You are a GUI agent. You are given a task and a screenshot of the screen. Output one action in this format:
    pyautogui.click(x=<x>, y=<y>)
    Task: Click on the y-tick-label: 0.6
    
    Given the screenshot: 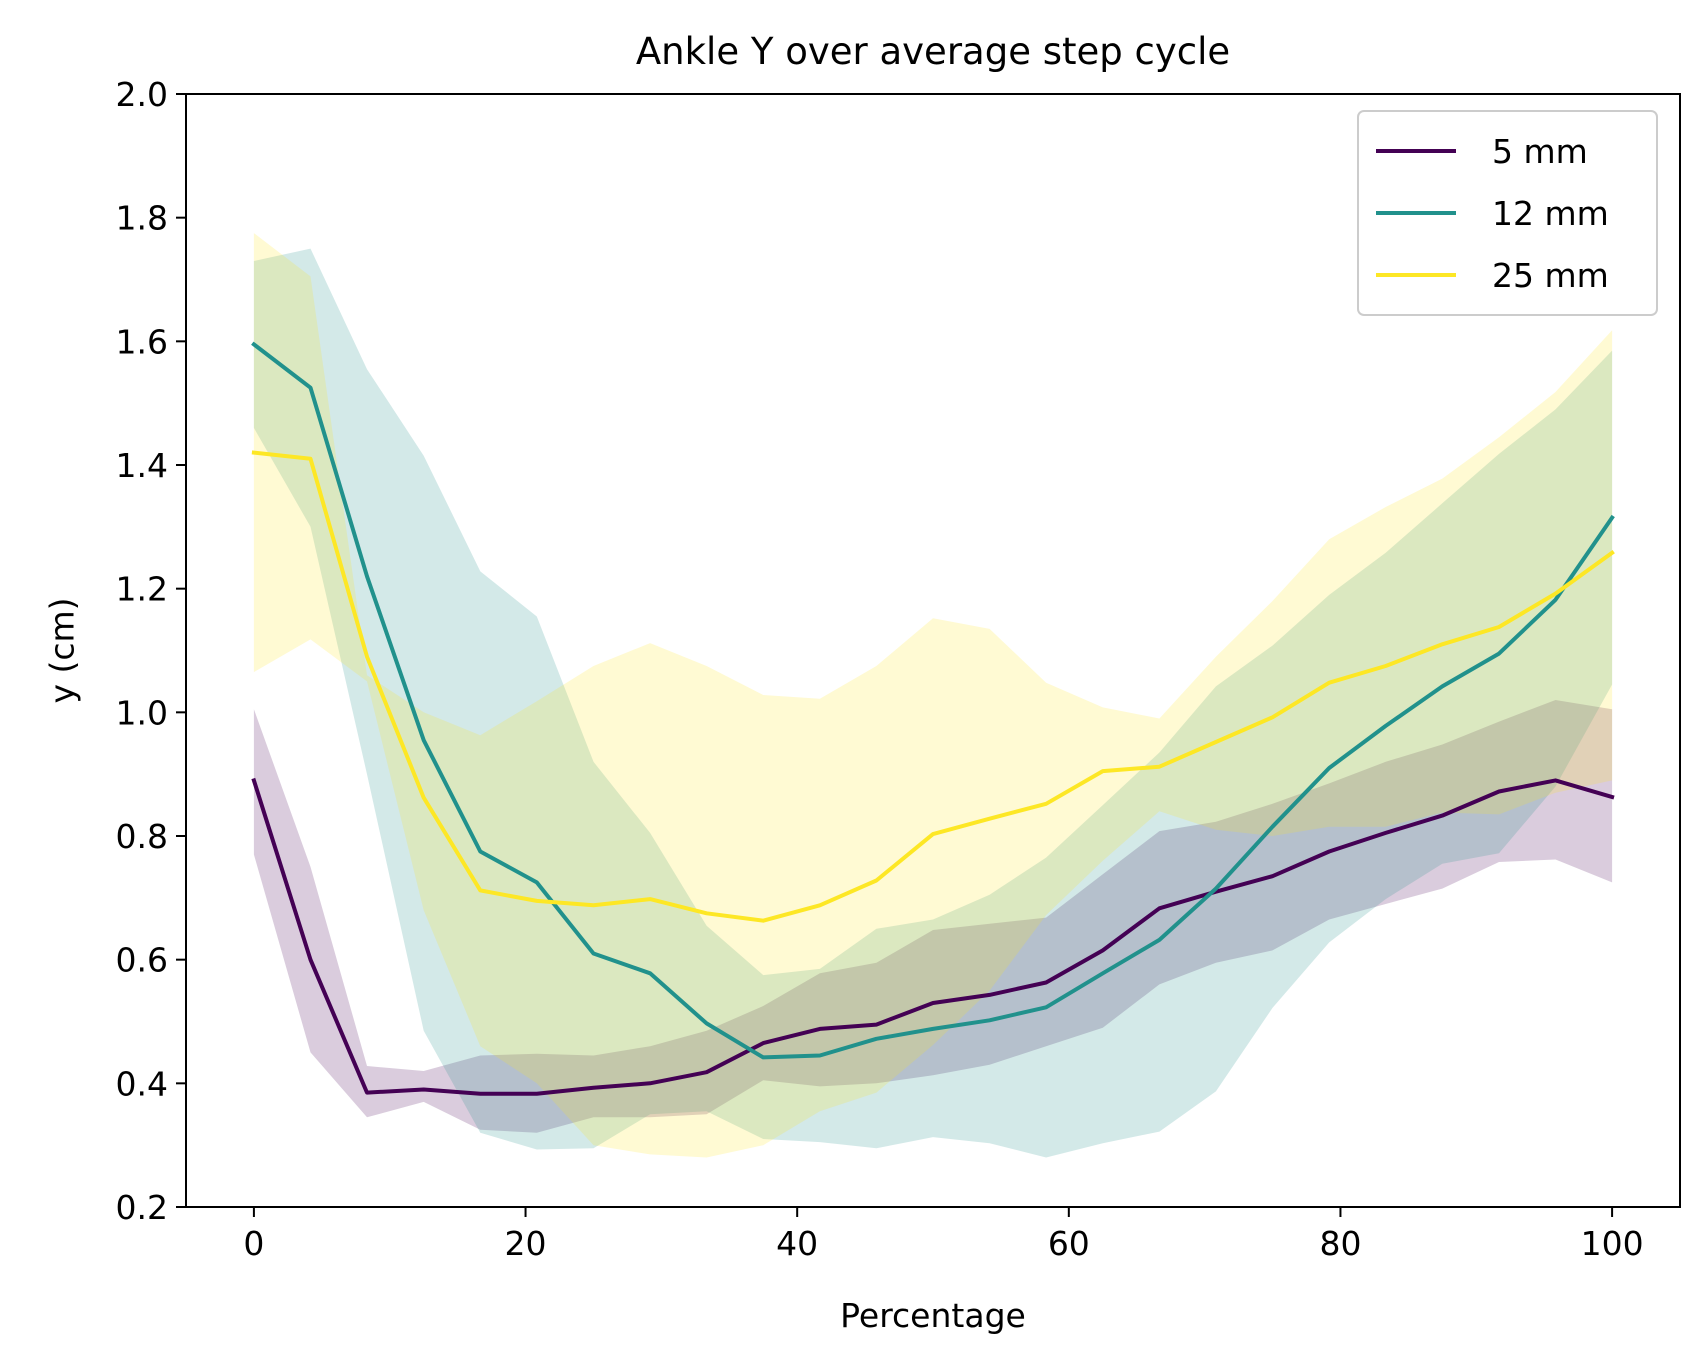 What is the action you would take?
    pyautogui.click(x=142, y=960)
    